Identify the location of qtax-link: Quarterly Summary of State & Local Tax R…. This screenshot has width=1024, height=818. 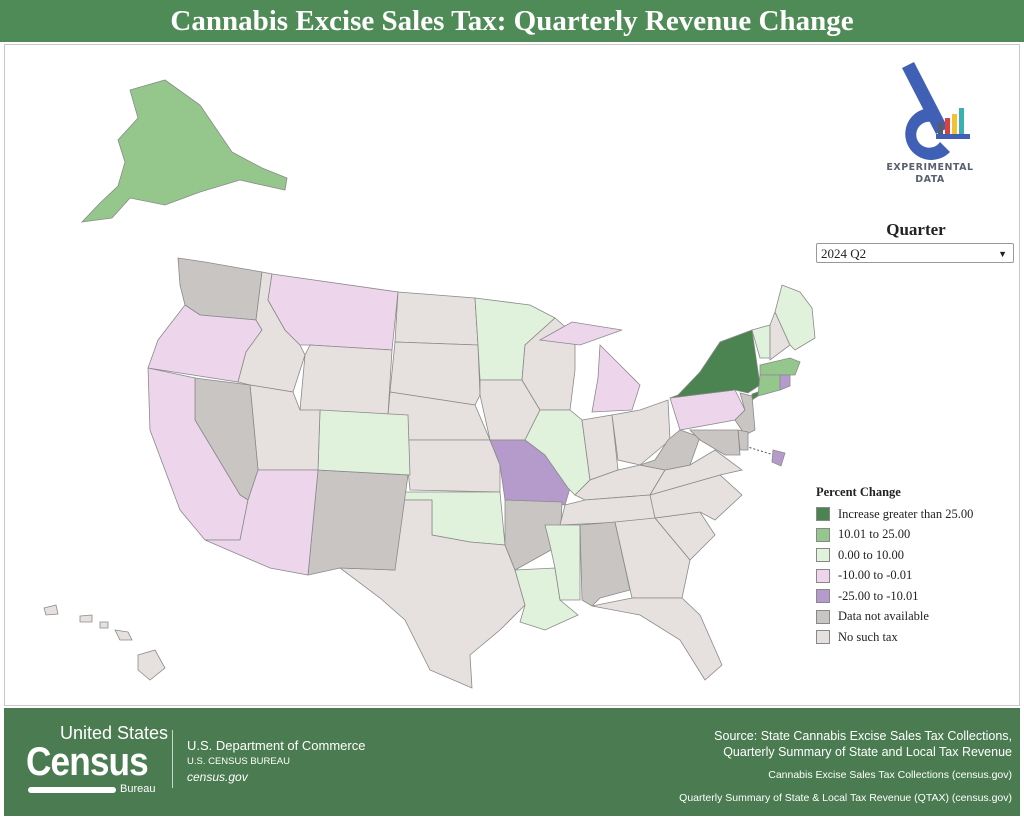
(845, 798).